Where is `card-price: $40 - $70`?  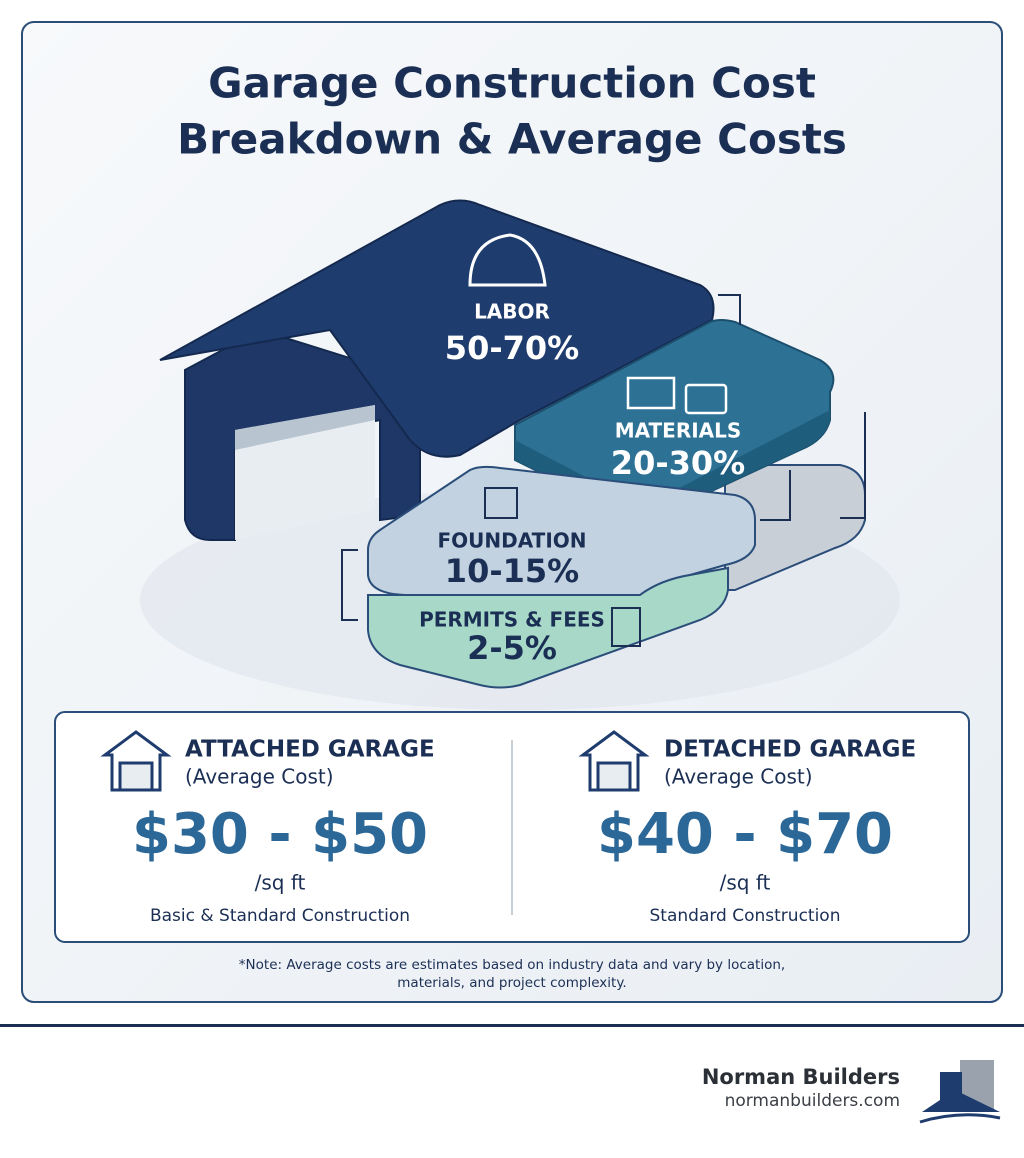
card-price: $40 - $70 is located at coordinates (745, 834).